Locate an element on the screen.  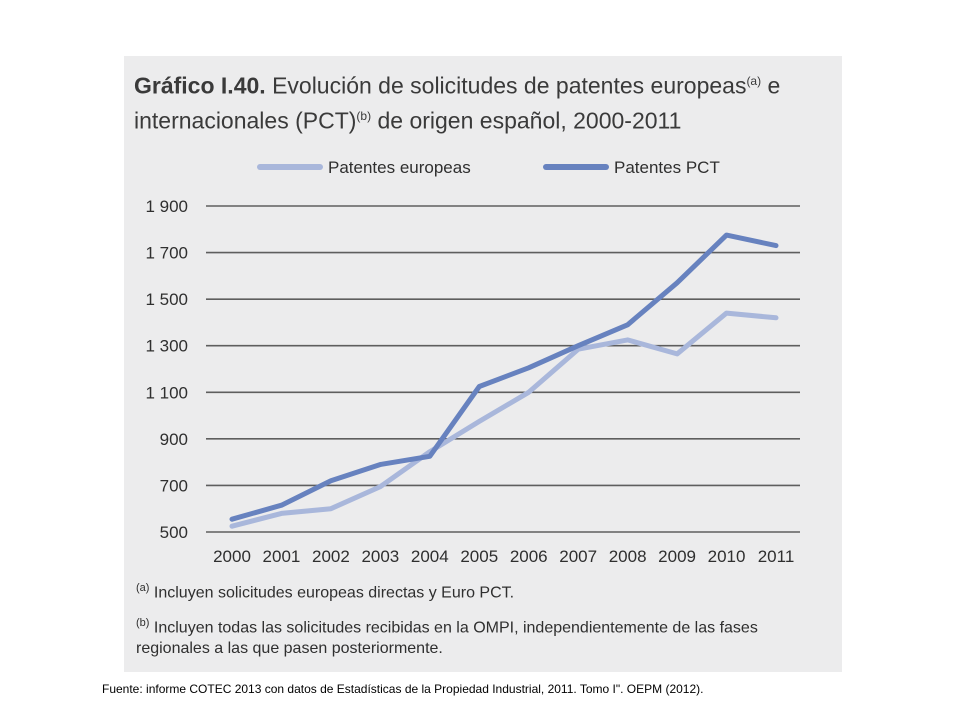
x-tick-label: 2000 is located at coordinates (232, 556).